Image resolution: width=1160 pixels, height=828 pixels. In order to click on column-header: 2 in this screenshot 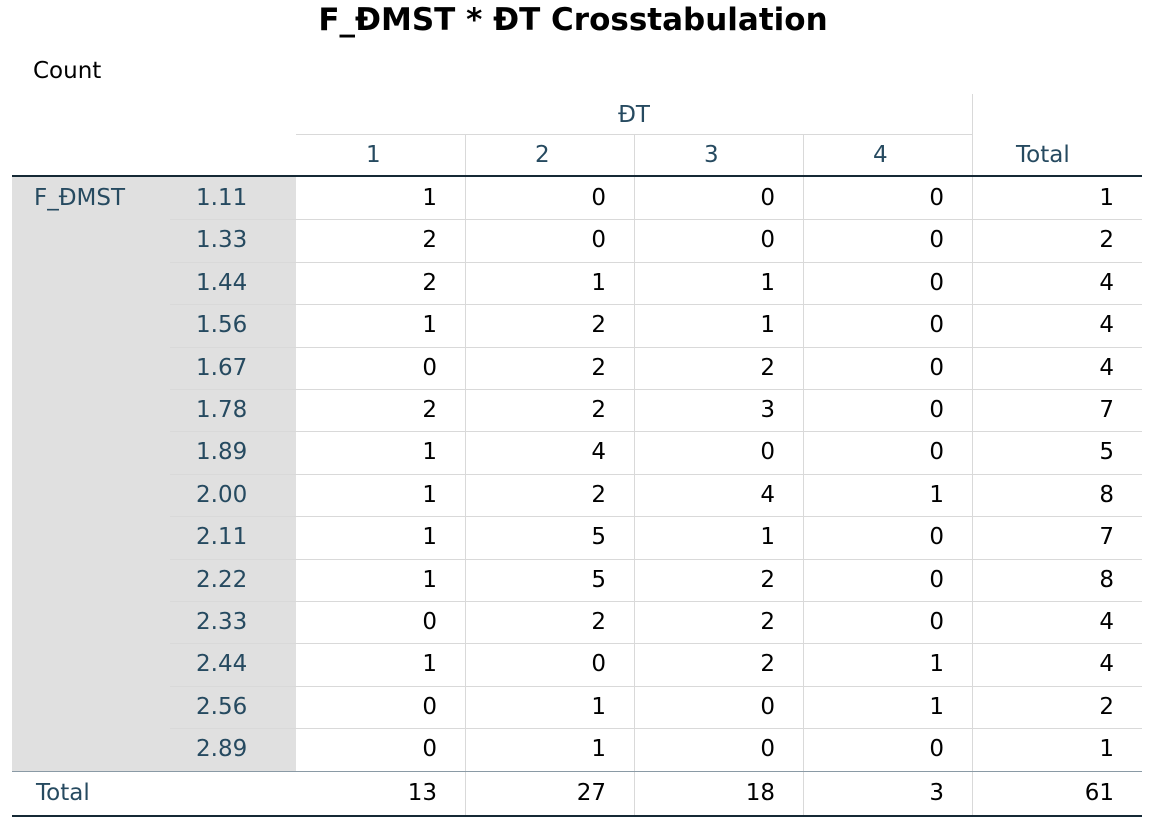, I will do `click(542, 155)`.